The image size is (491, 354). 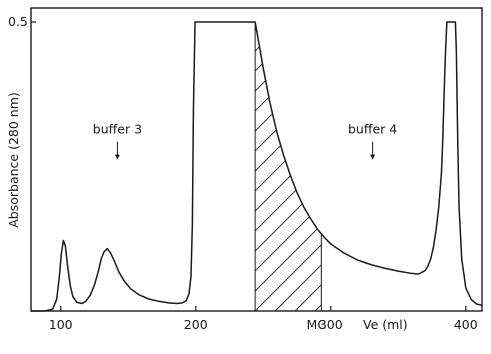 I want to click on y-axis-ticks: 0.5, so click(x=22, y=21).